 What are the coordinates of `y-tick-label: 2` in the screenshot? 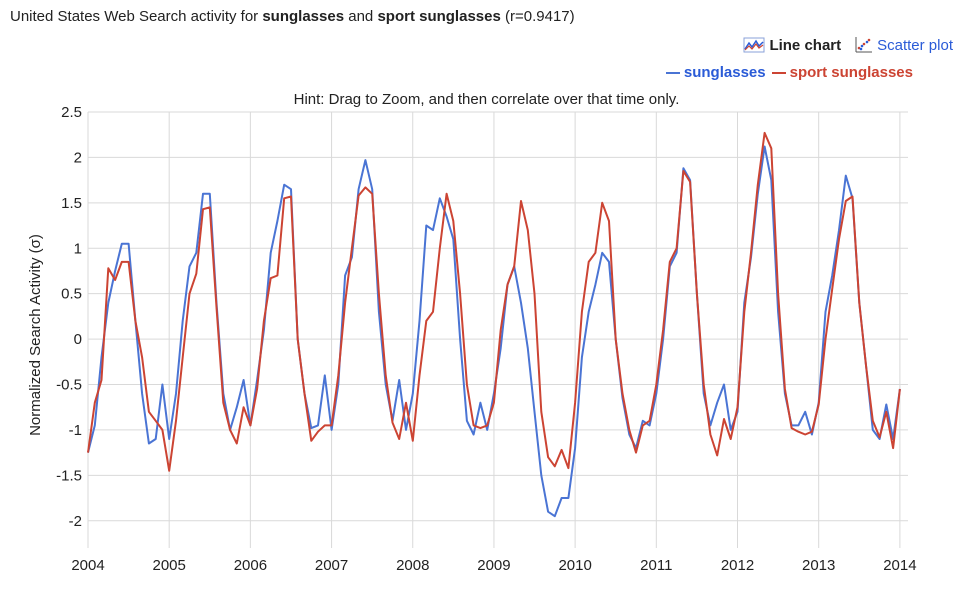 It's located at (78, 157).